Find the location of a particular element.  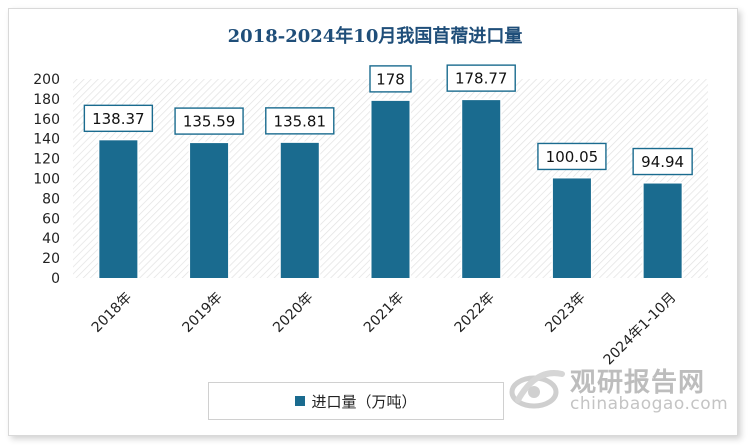

watermark-brand: 观研报告网 is located at coordinates (638, 383).